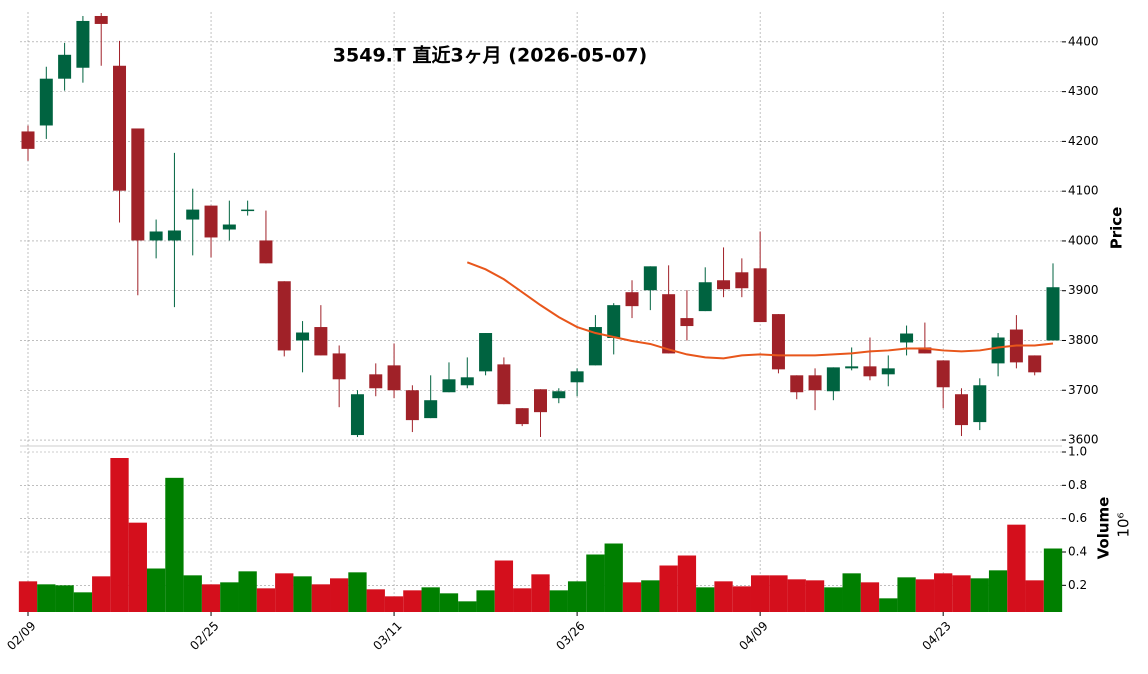 Image resolution: width=1148 pixels, height=674 pixels. What do you see at coordinates (1077, 485) in the screenshot?
I see `volume-tick-label: 0.8` at bounding box center [1077, 485].